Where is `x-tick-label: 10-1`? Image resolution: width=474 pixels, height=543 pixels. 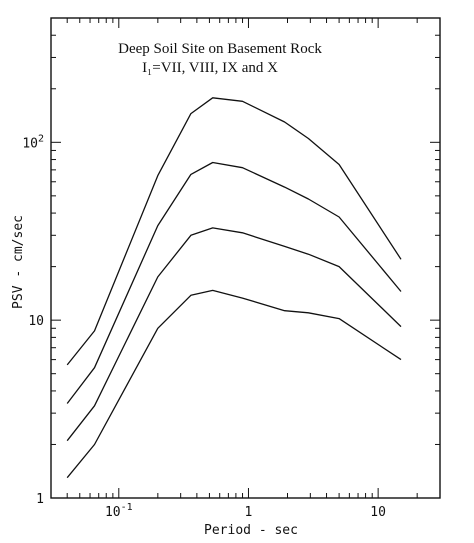 x-tick-label: 10-1 is located at coordinates (119, 511).